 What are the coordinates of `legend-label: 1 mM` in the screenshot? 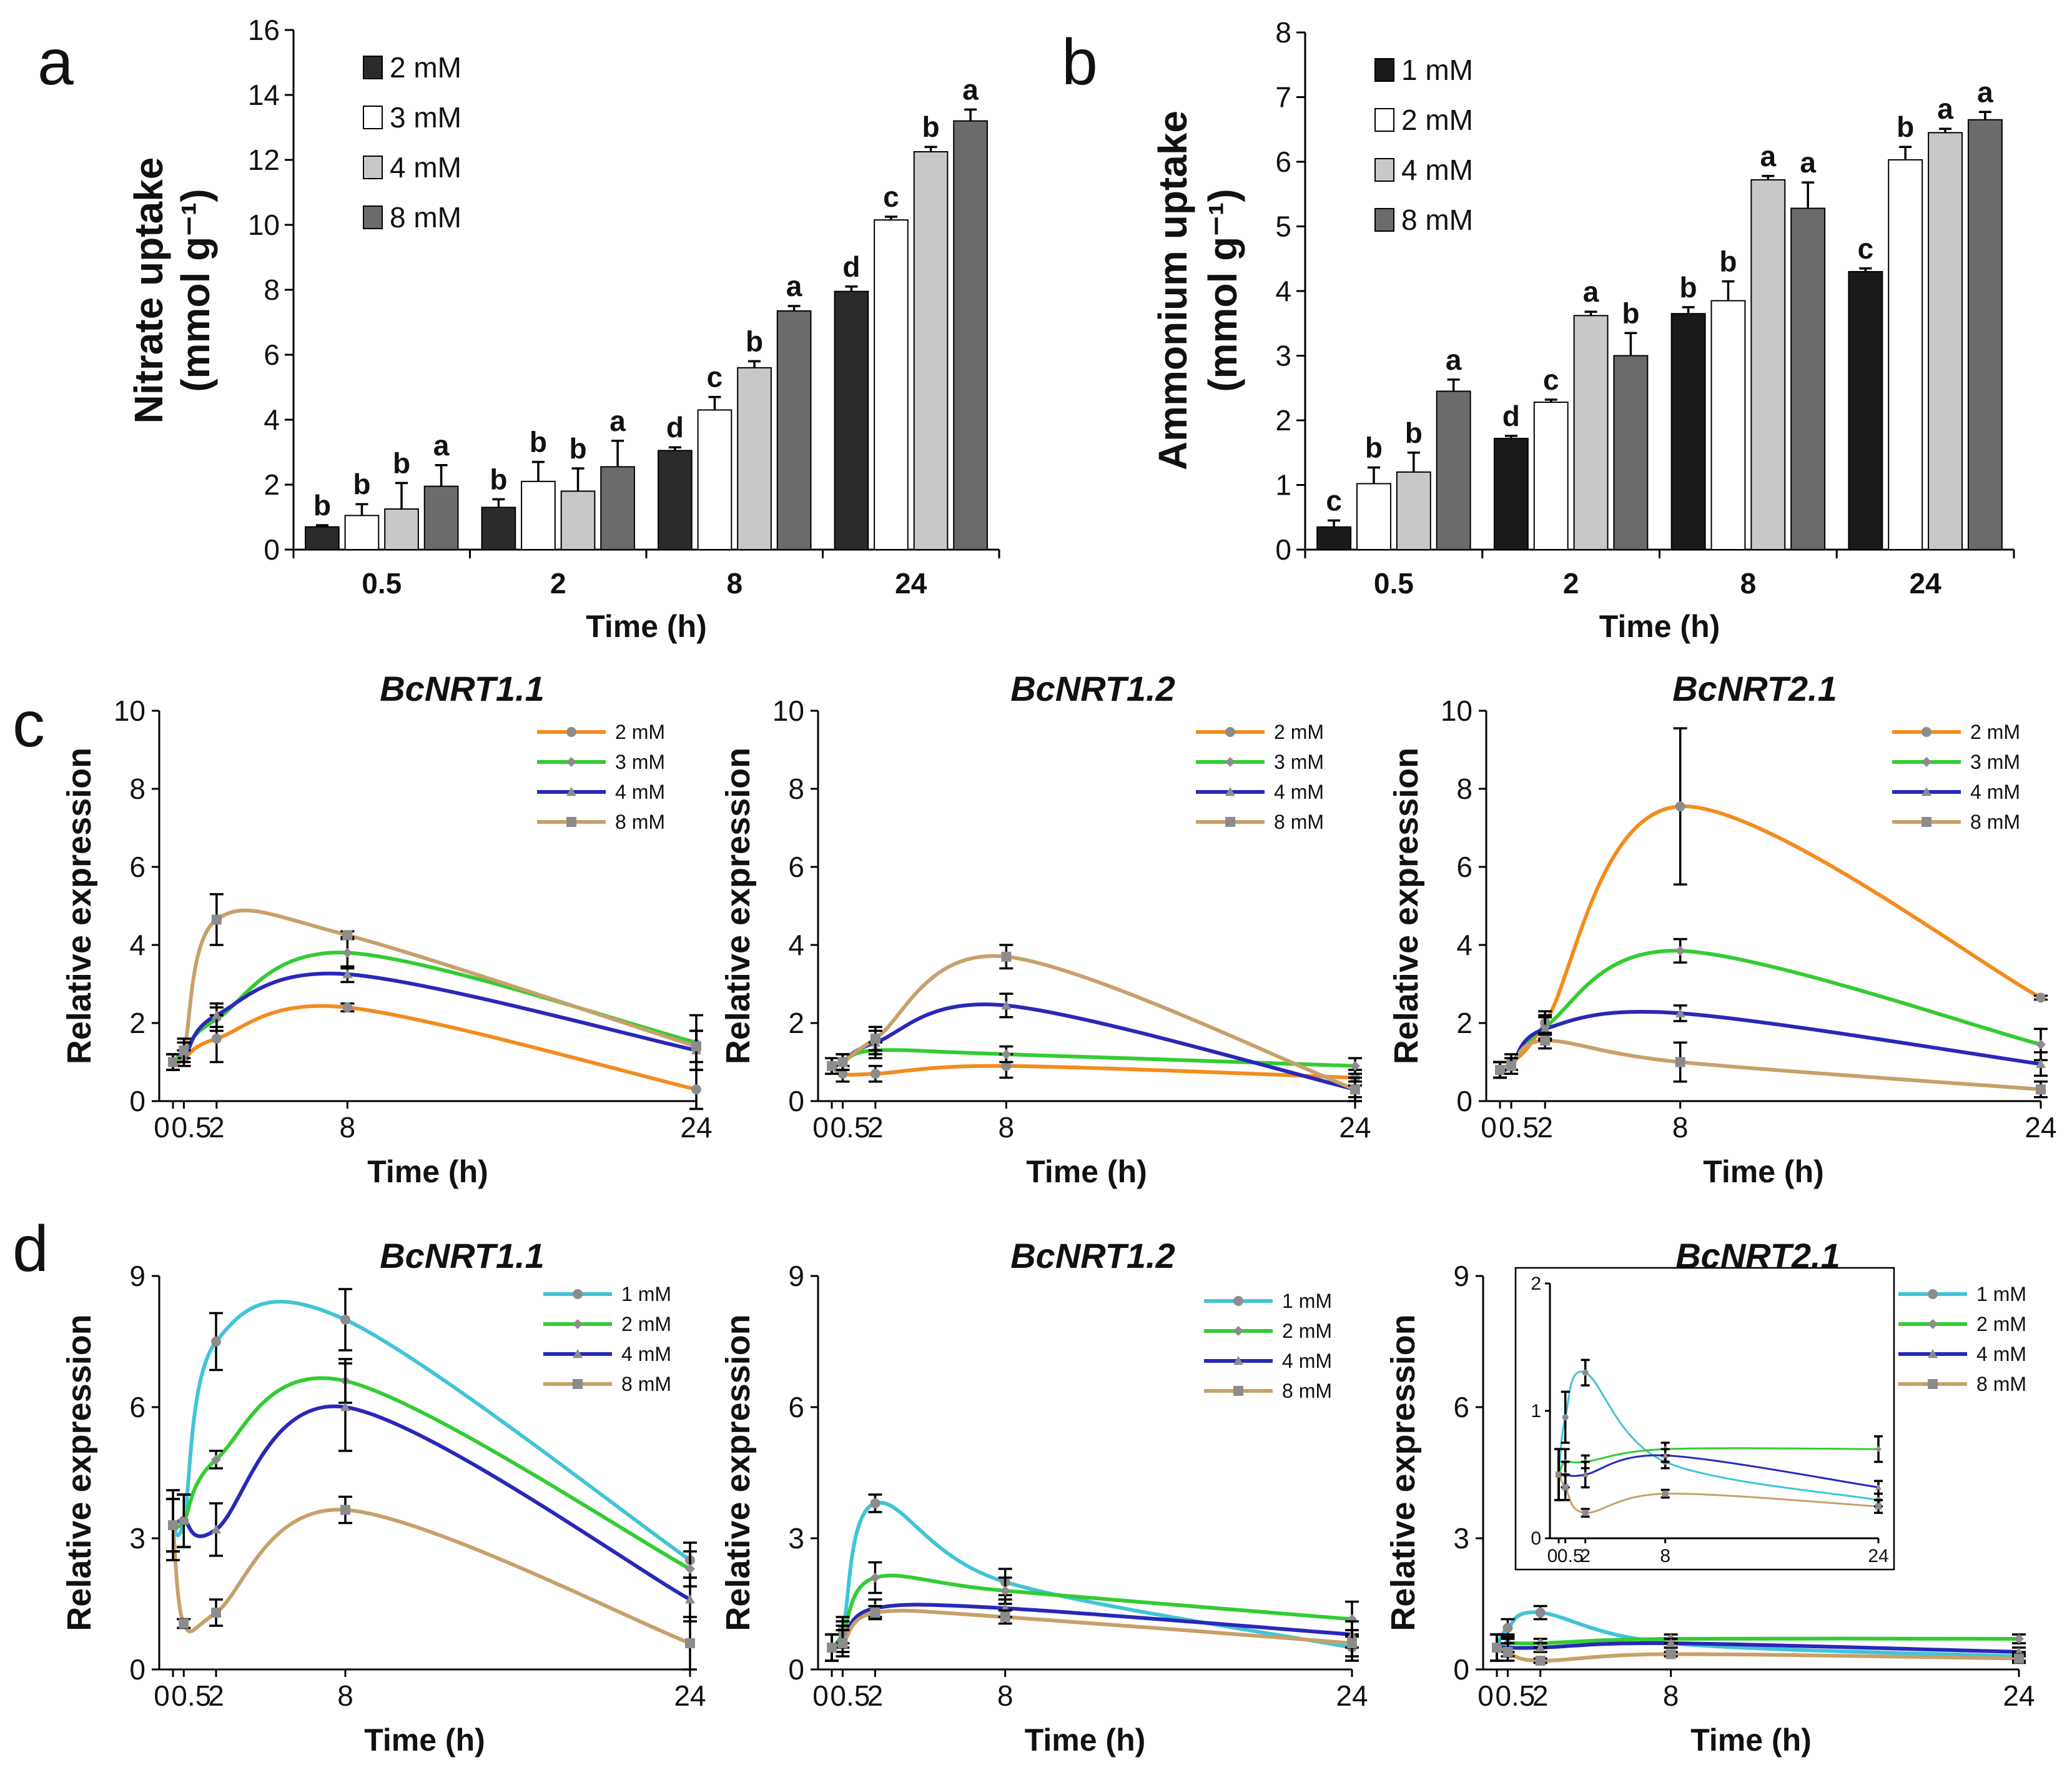 It's located at (2001, 1294).